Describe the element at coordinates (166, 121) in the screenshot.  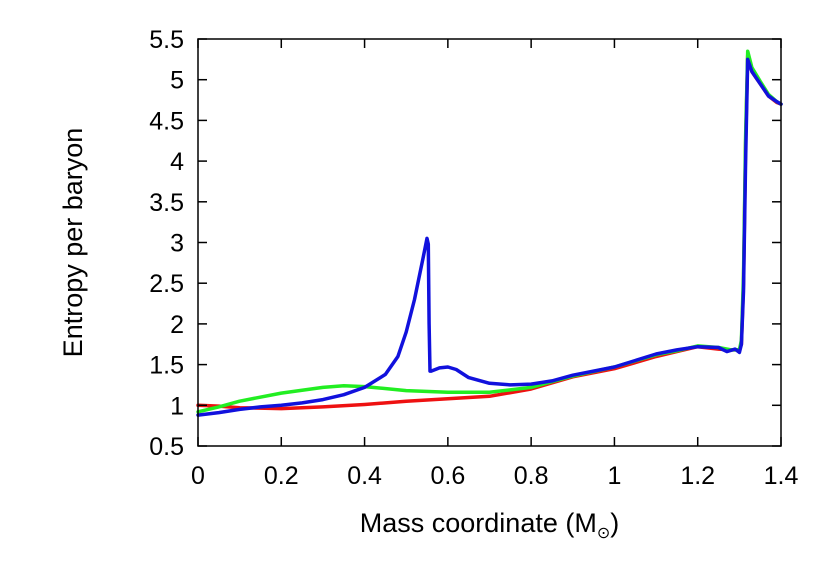
I see `y-tick-label: 4.5` at that location.